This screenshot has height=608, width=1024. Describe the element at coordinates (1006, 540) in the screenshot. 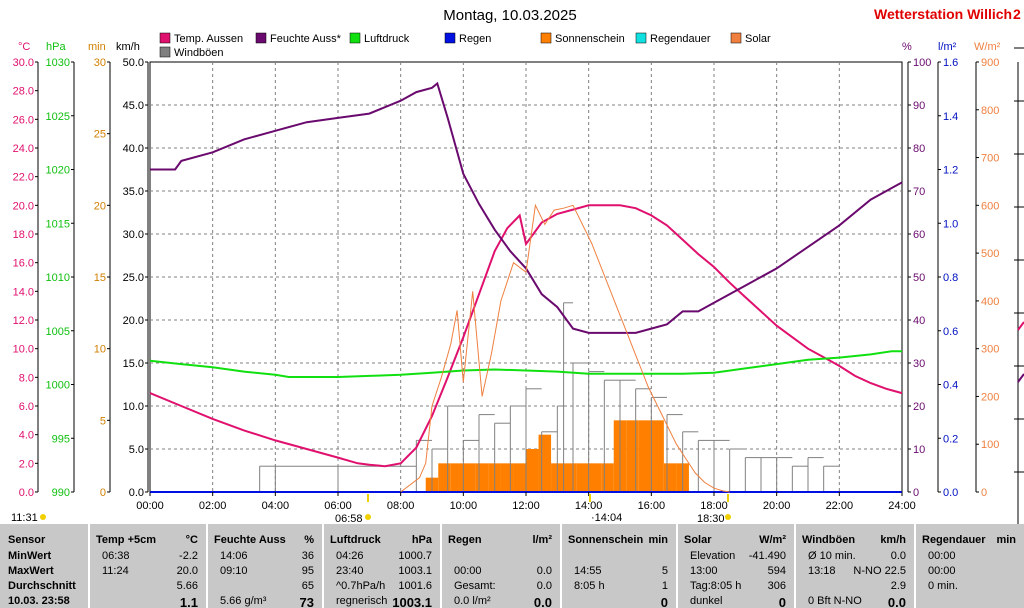

I see `column-unit: min` at that location.